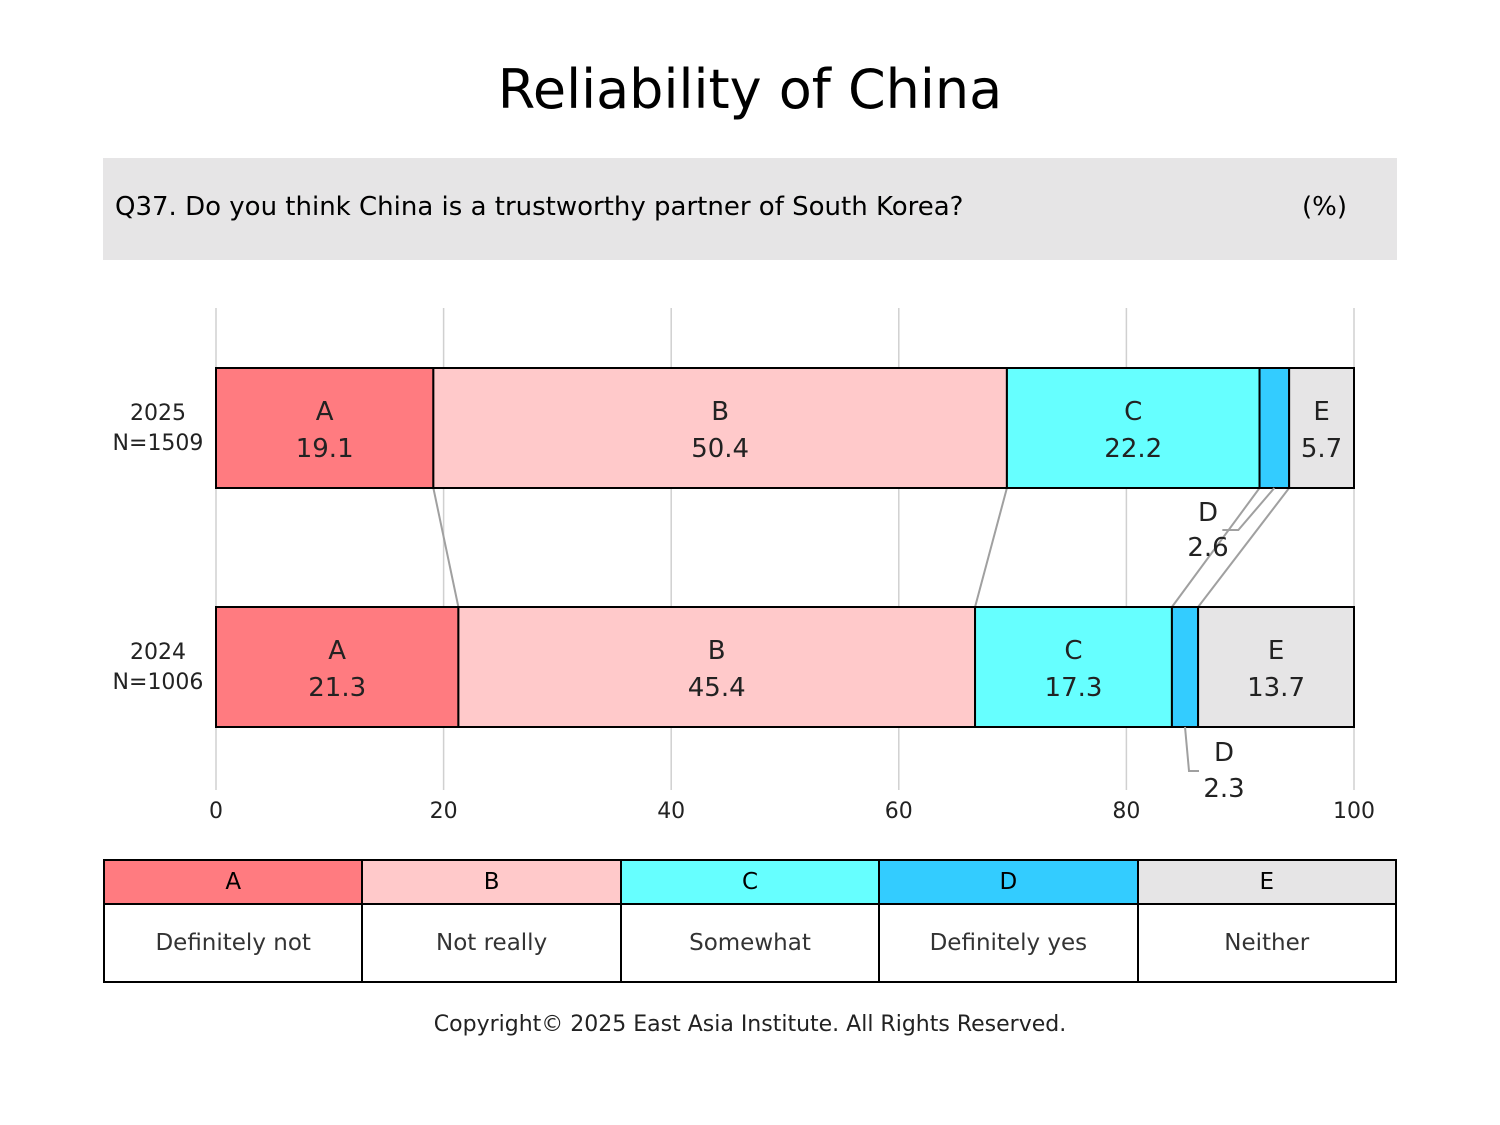 Image resolution: width=1500 pixels, height=1125 pixels. Describe the element at coordinates (1354, 811) in the screenshot. I see `x-tick-label: 100` at that location.